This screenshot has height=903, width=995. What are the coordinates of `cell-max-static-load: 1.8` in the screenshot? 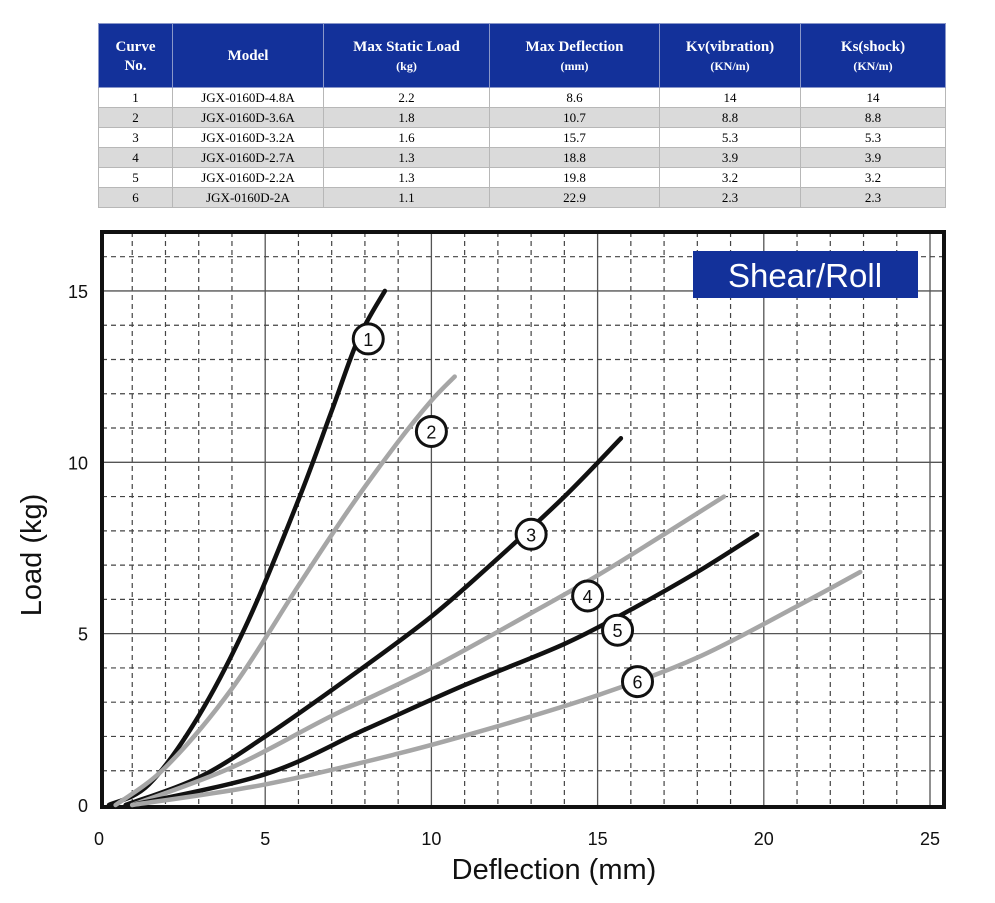 It's located at (406, 117).